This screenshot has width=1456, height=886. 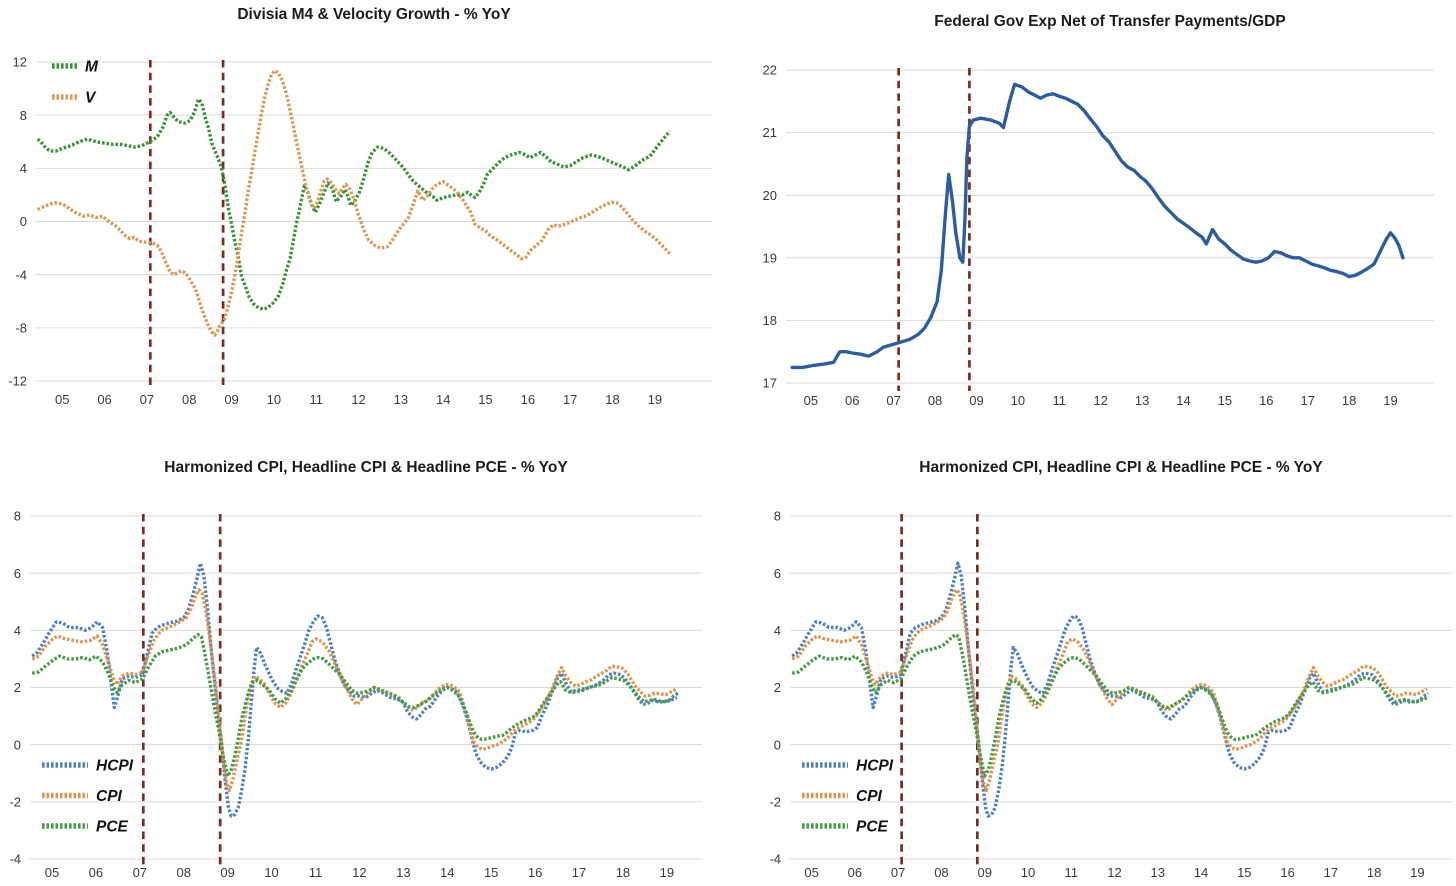 I want to click on svg-text: -8, so click(x=21, y=327).